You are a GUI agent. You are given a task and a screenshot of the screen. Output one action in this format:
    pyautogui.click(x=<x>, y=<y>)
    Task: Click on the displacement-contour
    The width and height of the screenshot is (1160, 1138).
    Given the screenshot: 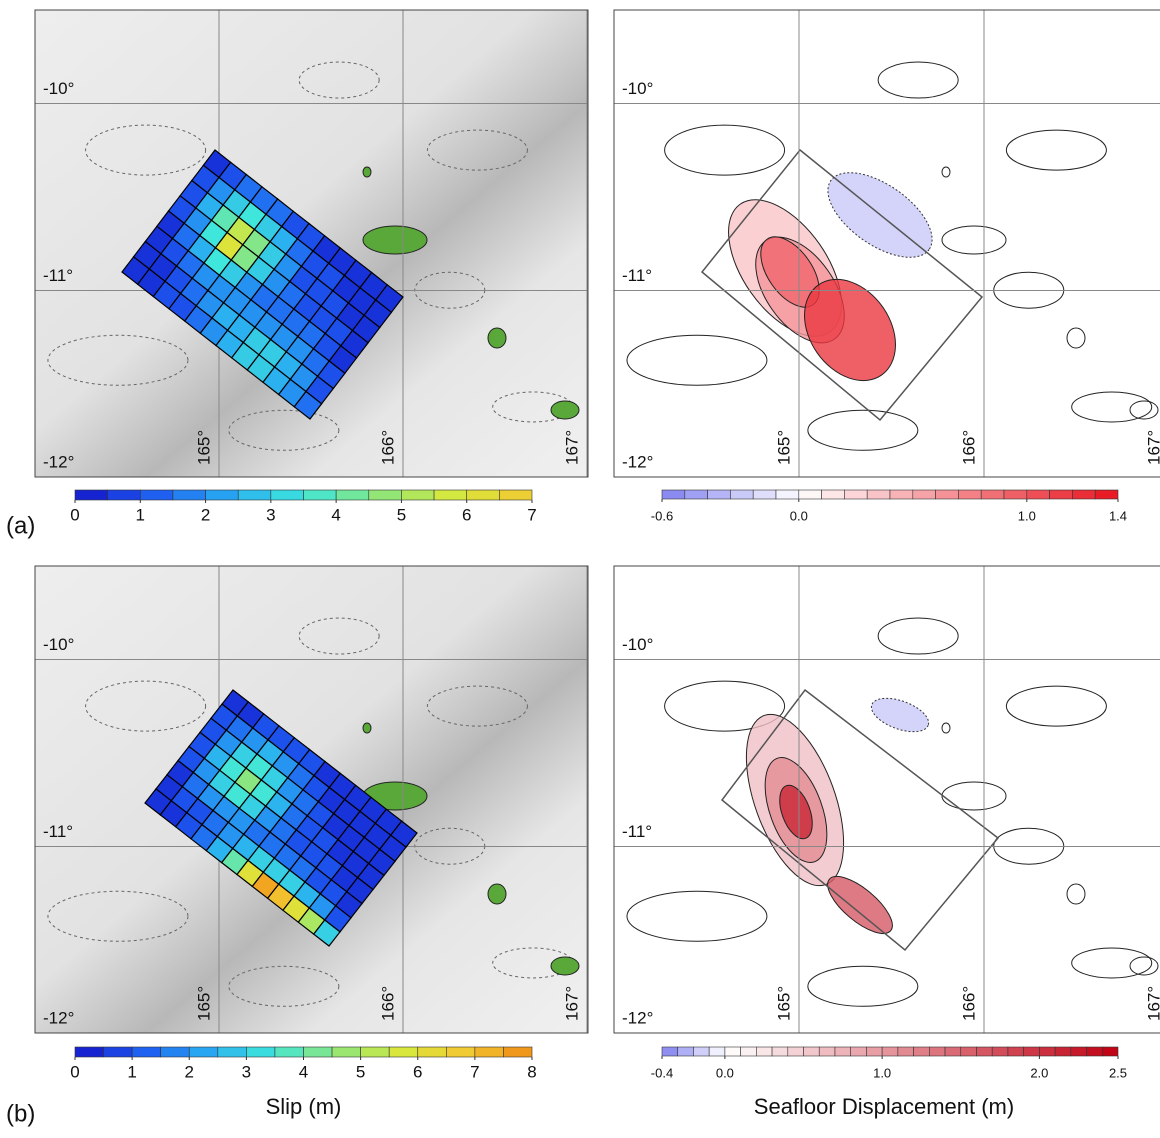 What is the action you would take?
    pyautogui.click(x=796, y=812)
    